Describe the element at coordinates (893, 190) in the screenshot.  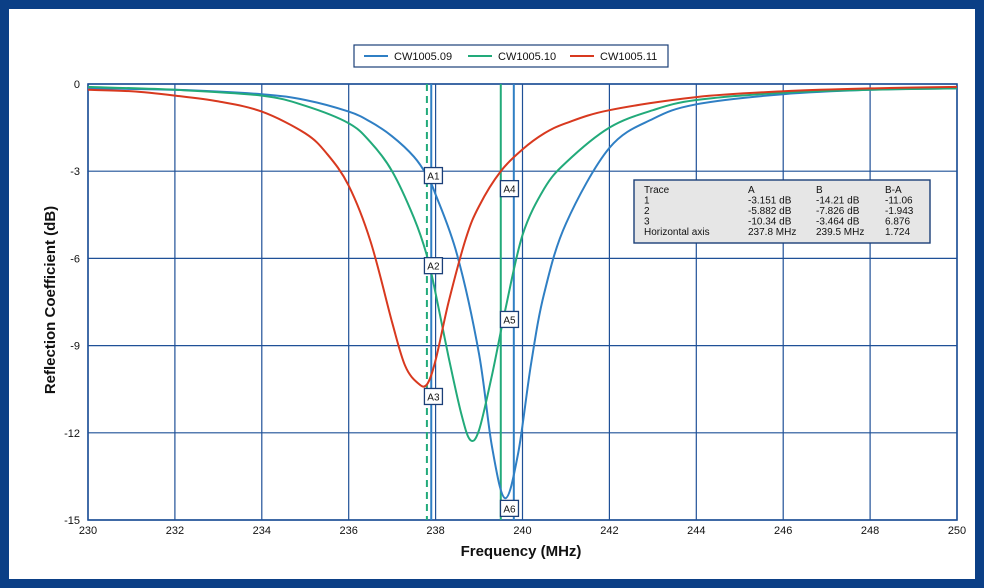
I see `table-cell-r0-c3: B-A` at that location.